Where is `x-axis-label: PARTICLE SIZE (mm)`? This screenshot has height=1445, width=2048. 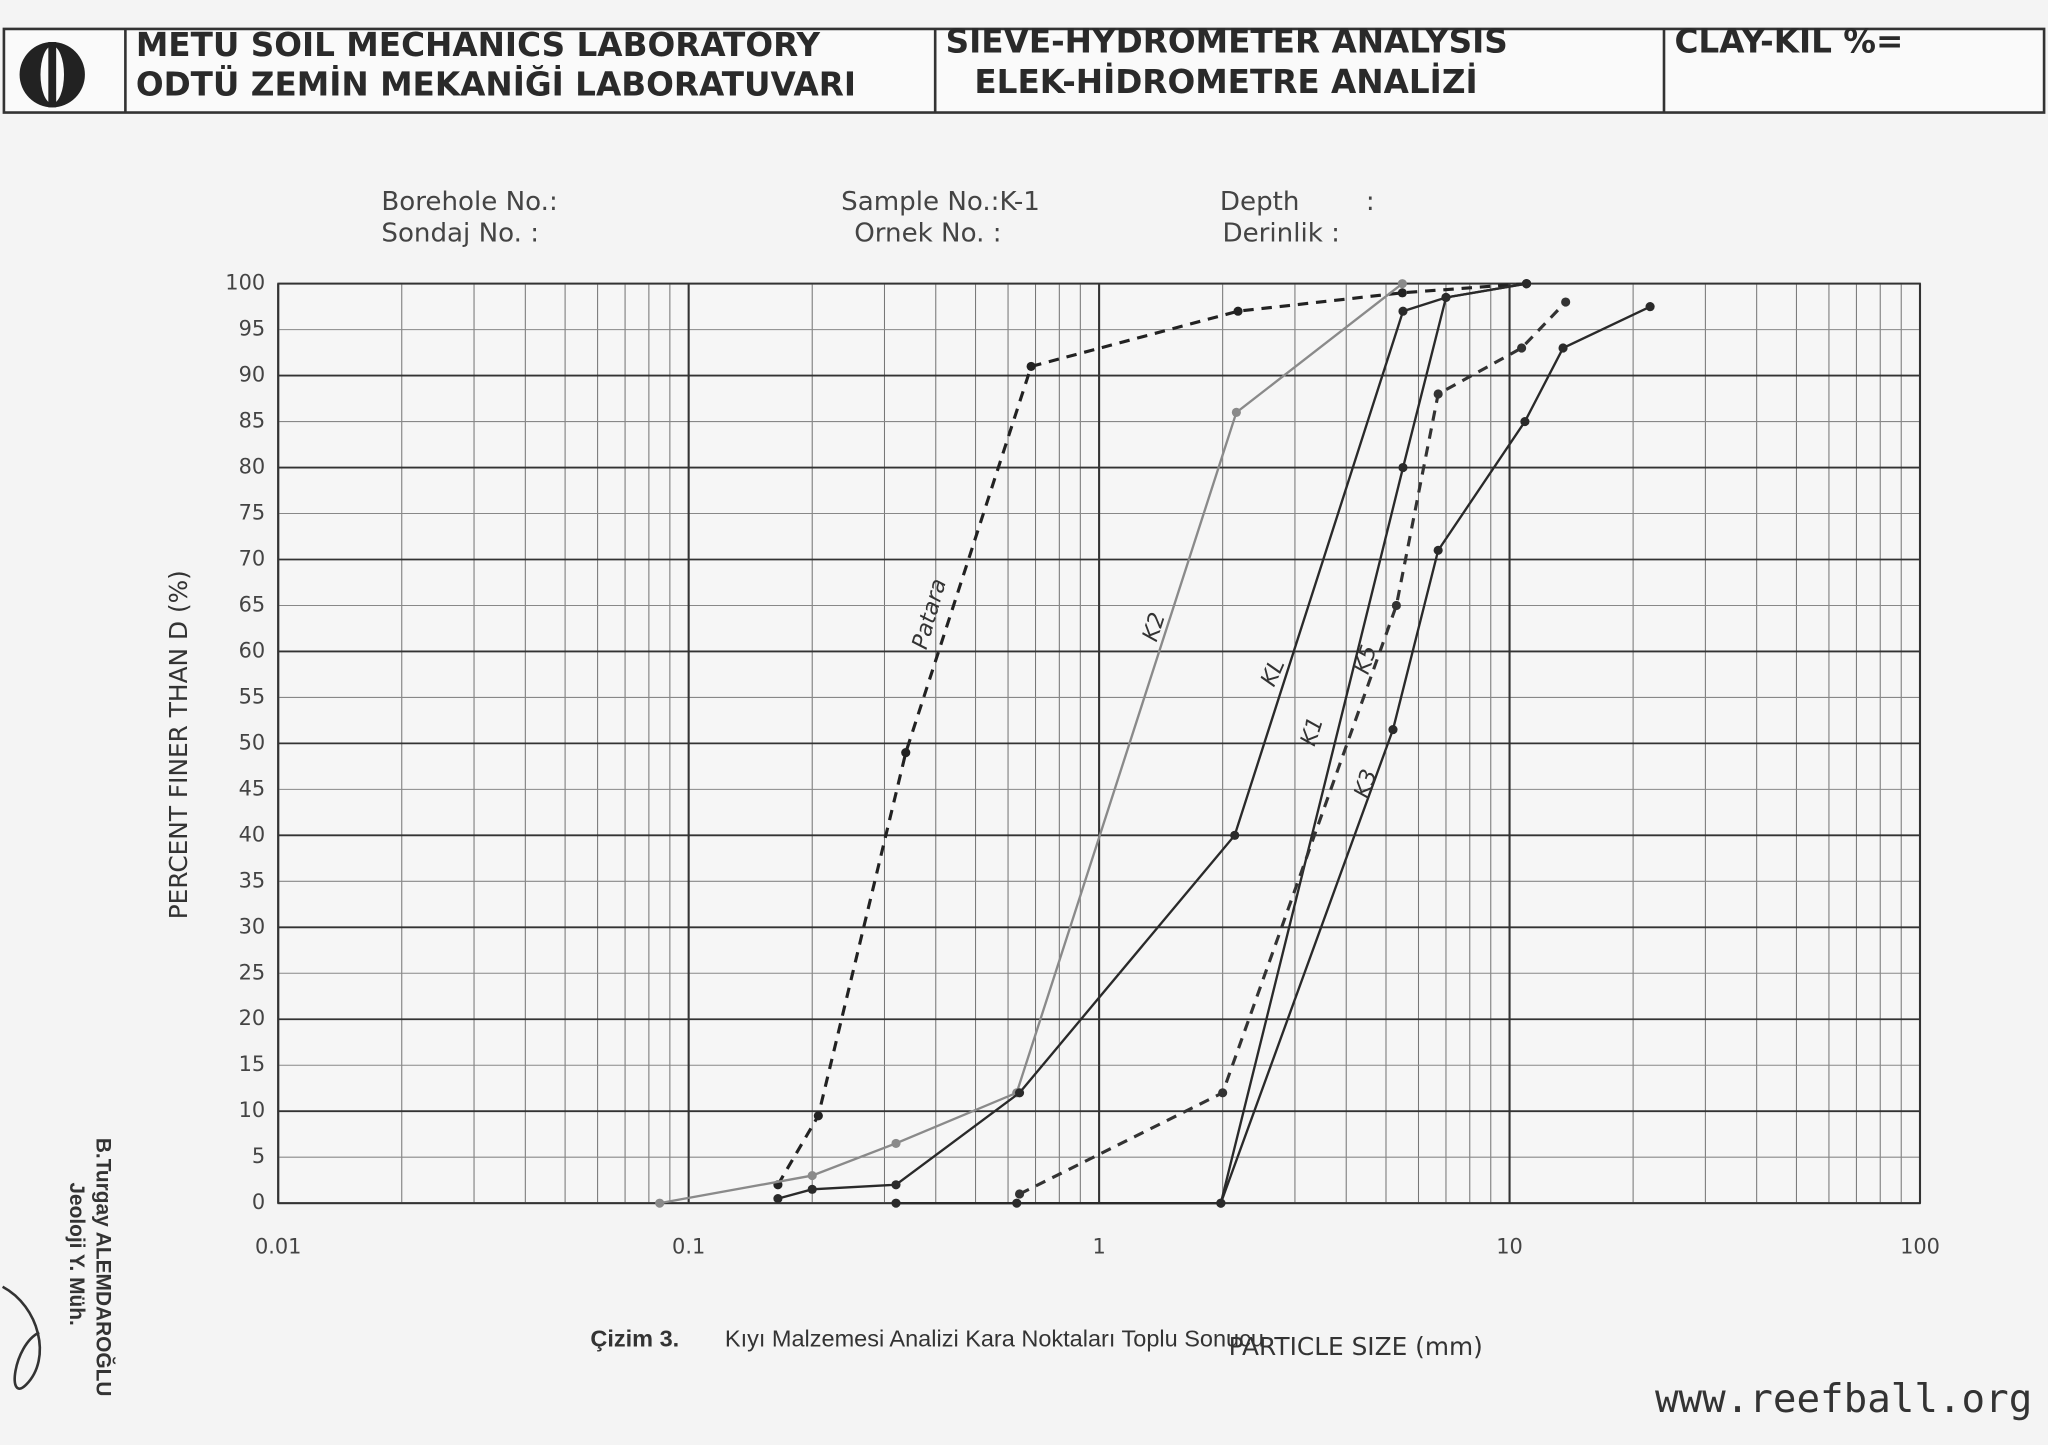 x-axis-label: PARTICLE SIZE (mm) is located at coordinates (1356, 1346).